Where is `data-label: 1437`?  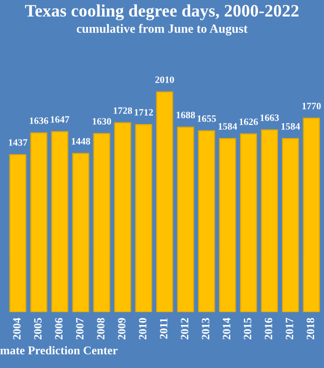
data-label: 1437 is located at coordinates (18, 142).